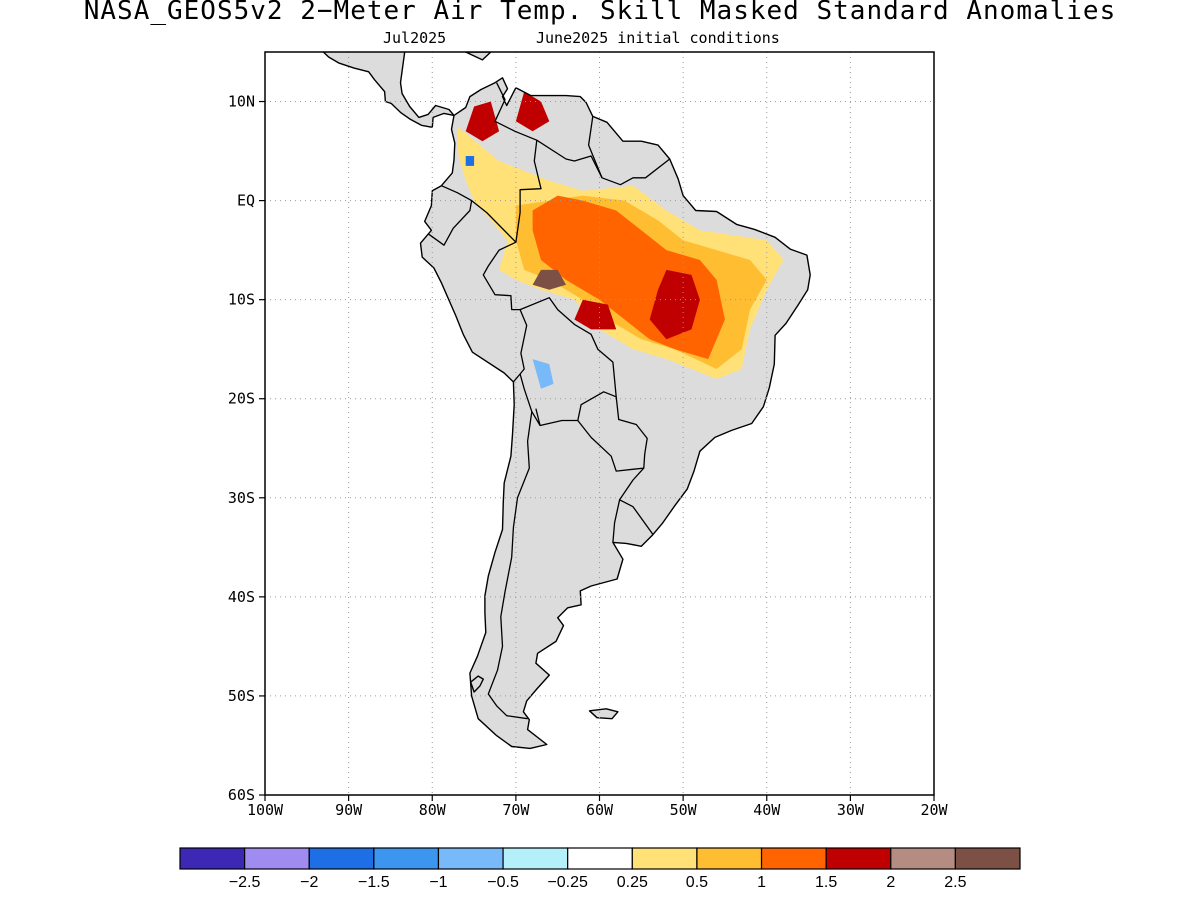 This screenshot has height=900, width=1200. What do you see at coordinates (684, 810) in the screenshot?
I see `lon-tick-label: 50W` at bounding box center [684, 810].